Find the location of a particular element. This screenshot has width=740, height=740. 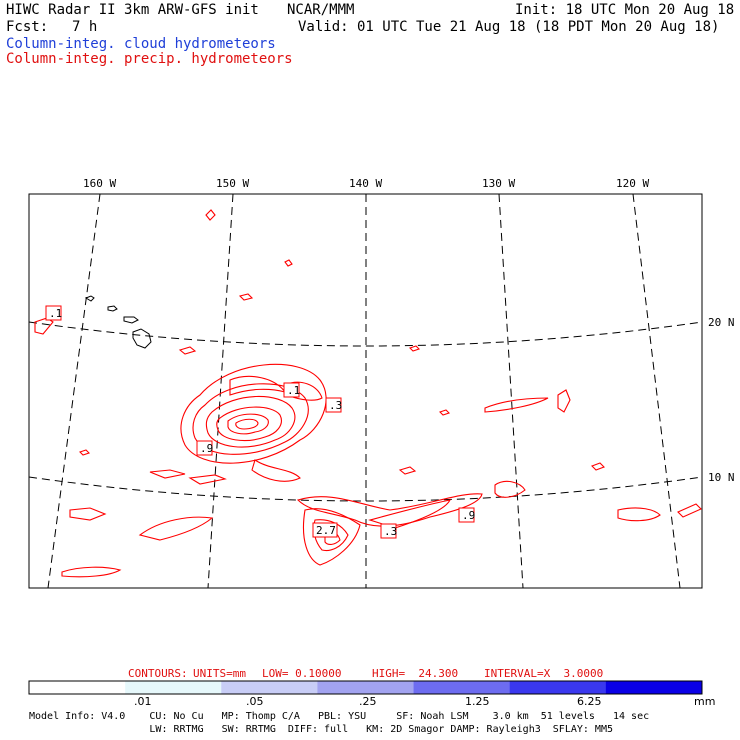

meridian-130w is located at coordinates (511, 391).